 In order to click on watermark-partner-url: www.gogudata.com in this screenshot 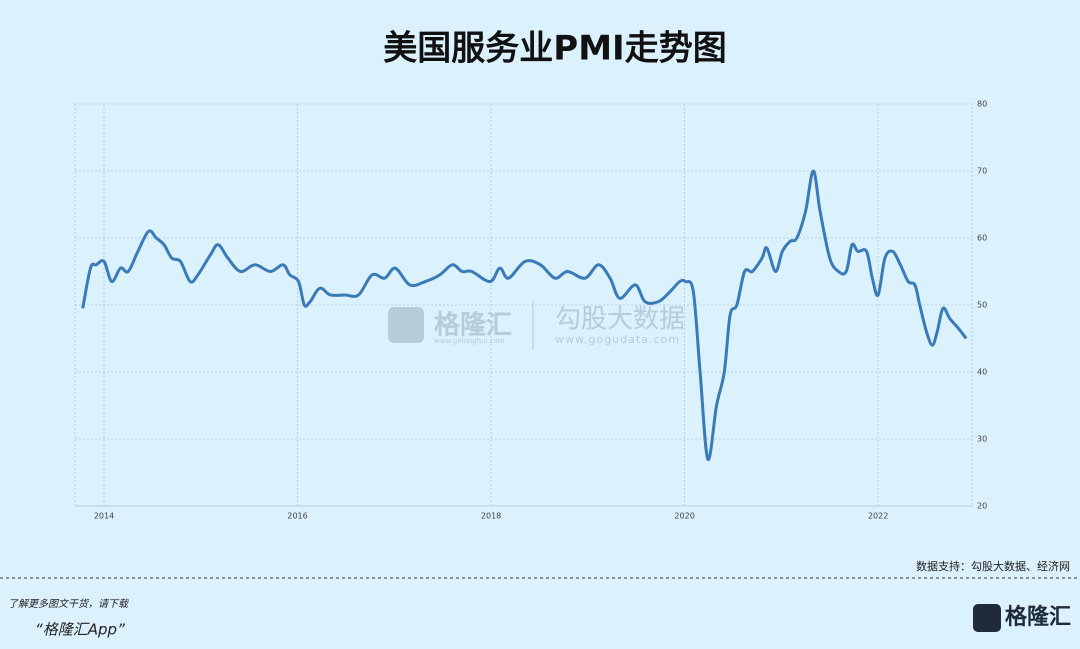, I will do `click(617, 339)`.